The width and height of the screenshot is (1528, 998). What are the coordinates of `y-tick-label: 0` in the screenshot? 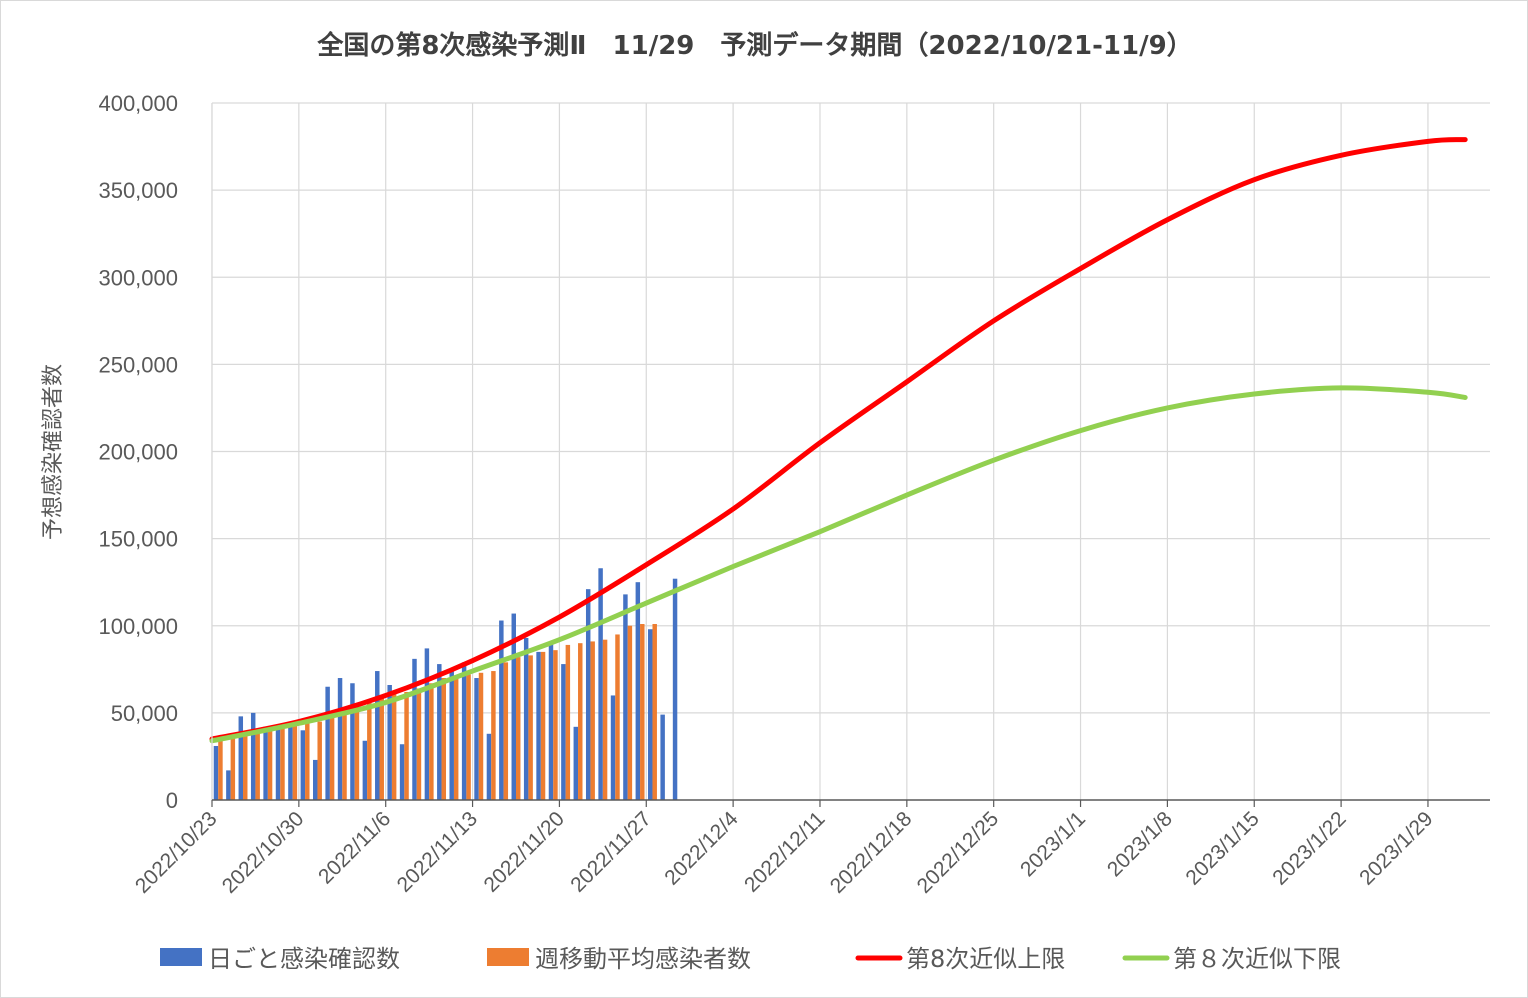 It's located at (172, 800).